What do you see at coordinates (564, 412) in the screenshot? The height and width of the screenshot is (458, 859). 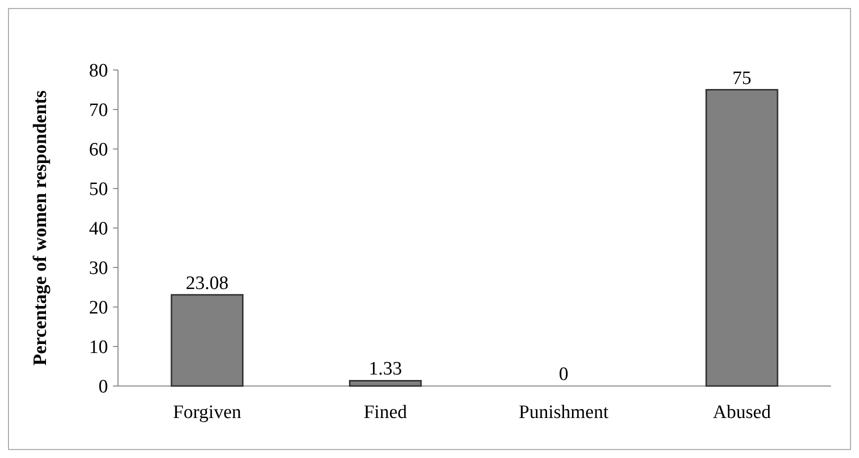 I see `x-tick-label: Punishment` at bounding box center [564, 412].